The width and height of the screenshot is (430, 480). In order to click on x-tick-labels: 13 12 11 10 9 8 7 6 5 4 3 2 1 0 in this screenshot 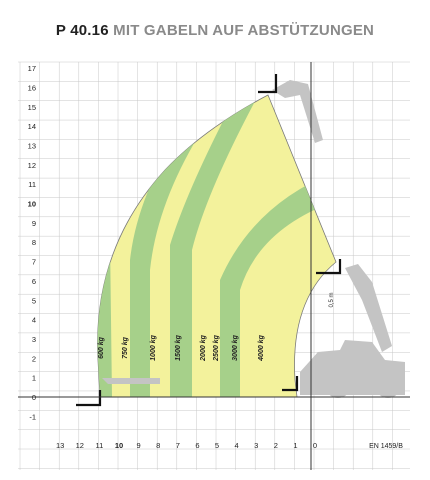, I will do `click(186, 445)`.